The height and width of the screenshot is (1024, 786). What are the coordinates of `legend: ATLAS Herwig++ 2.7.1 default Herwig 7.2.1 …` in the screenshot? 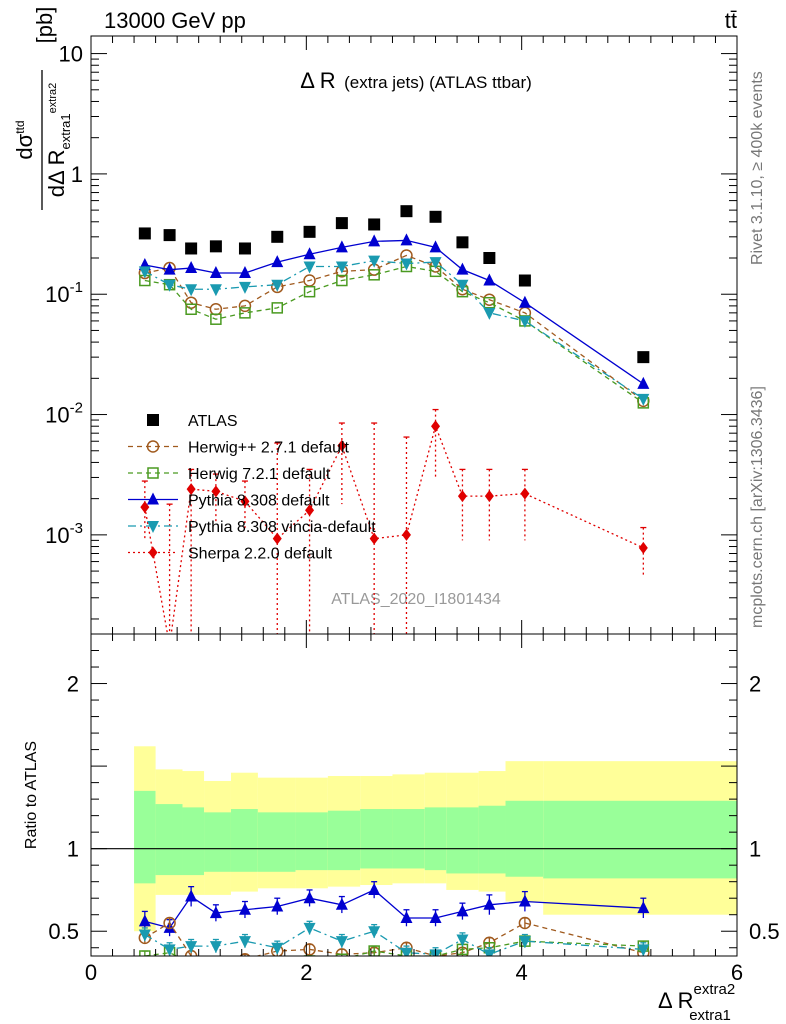 It's located at (252, 488).